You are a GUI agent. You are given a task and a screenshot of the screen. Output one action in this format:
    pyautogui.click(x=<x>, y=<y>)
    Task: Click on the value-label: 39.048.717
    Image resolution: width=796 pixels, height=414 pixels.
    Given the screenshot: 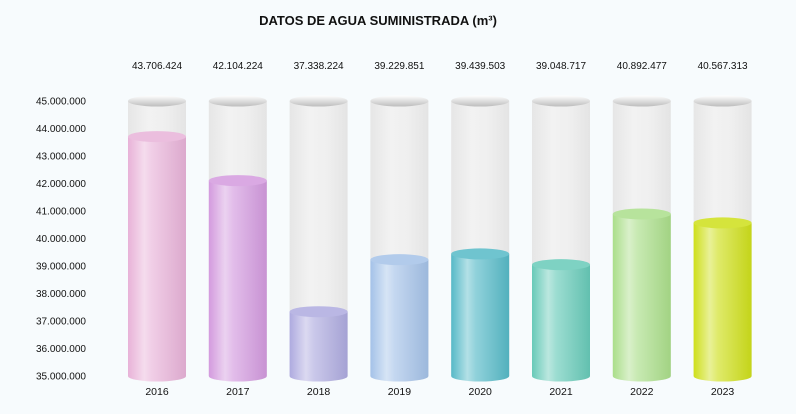 What is the action you would take?
    pyautogui.click(x=561, y=66)
    